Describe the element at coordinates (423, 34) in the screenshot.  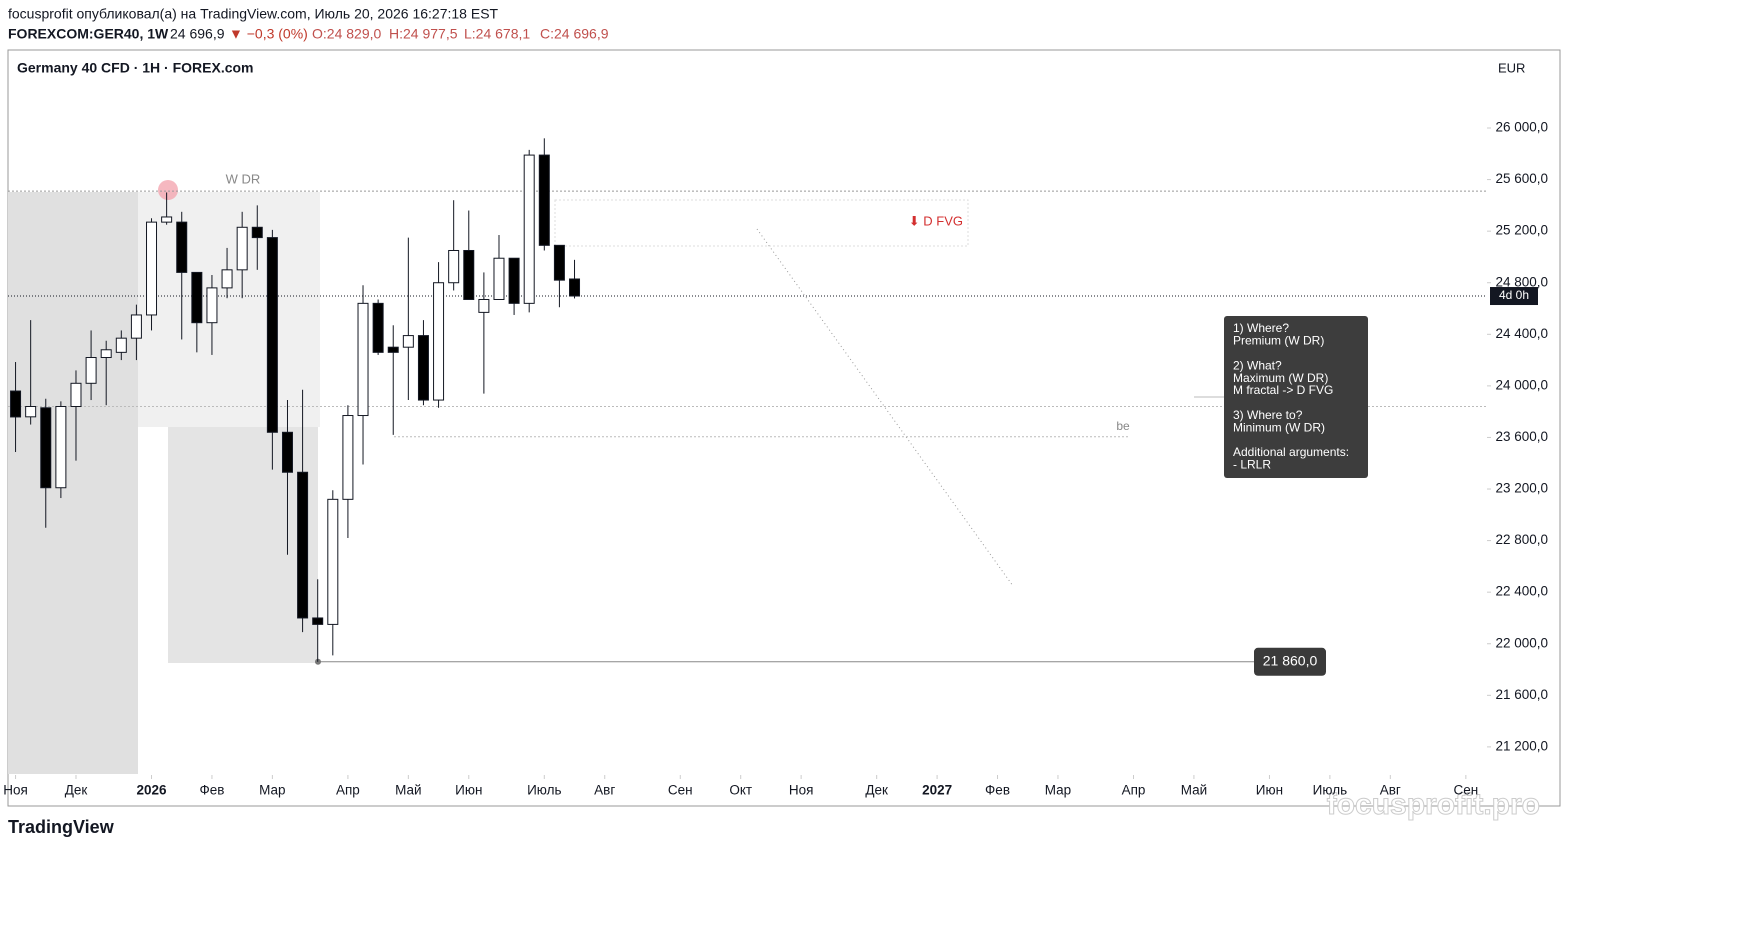
I see `high: H:24 977,5` at that location.